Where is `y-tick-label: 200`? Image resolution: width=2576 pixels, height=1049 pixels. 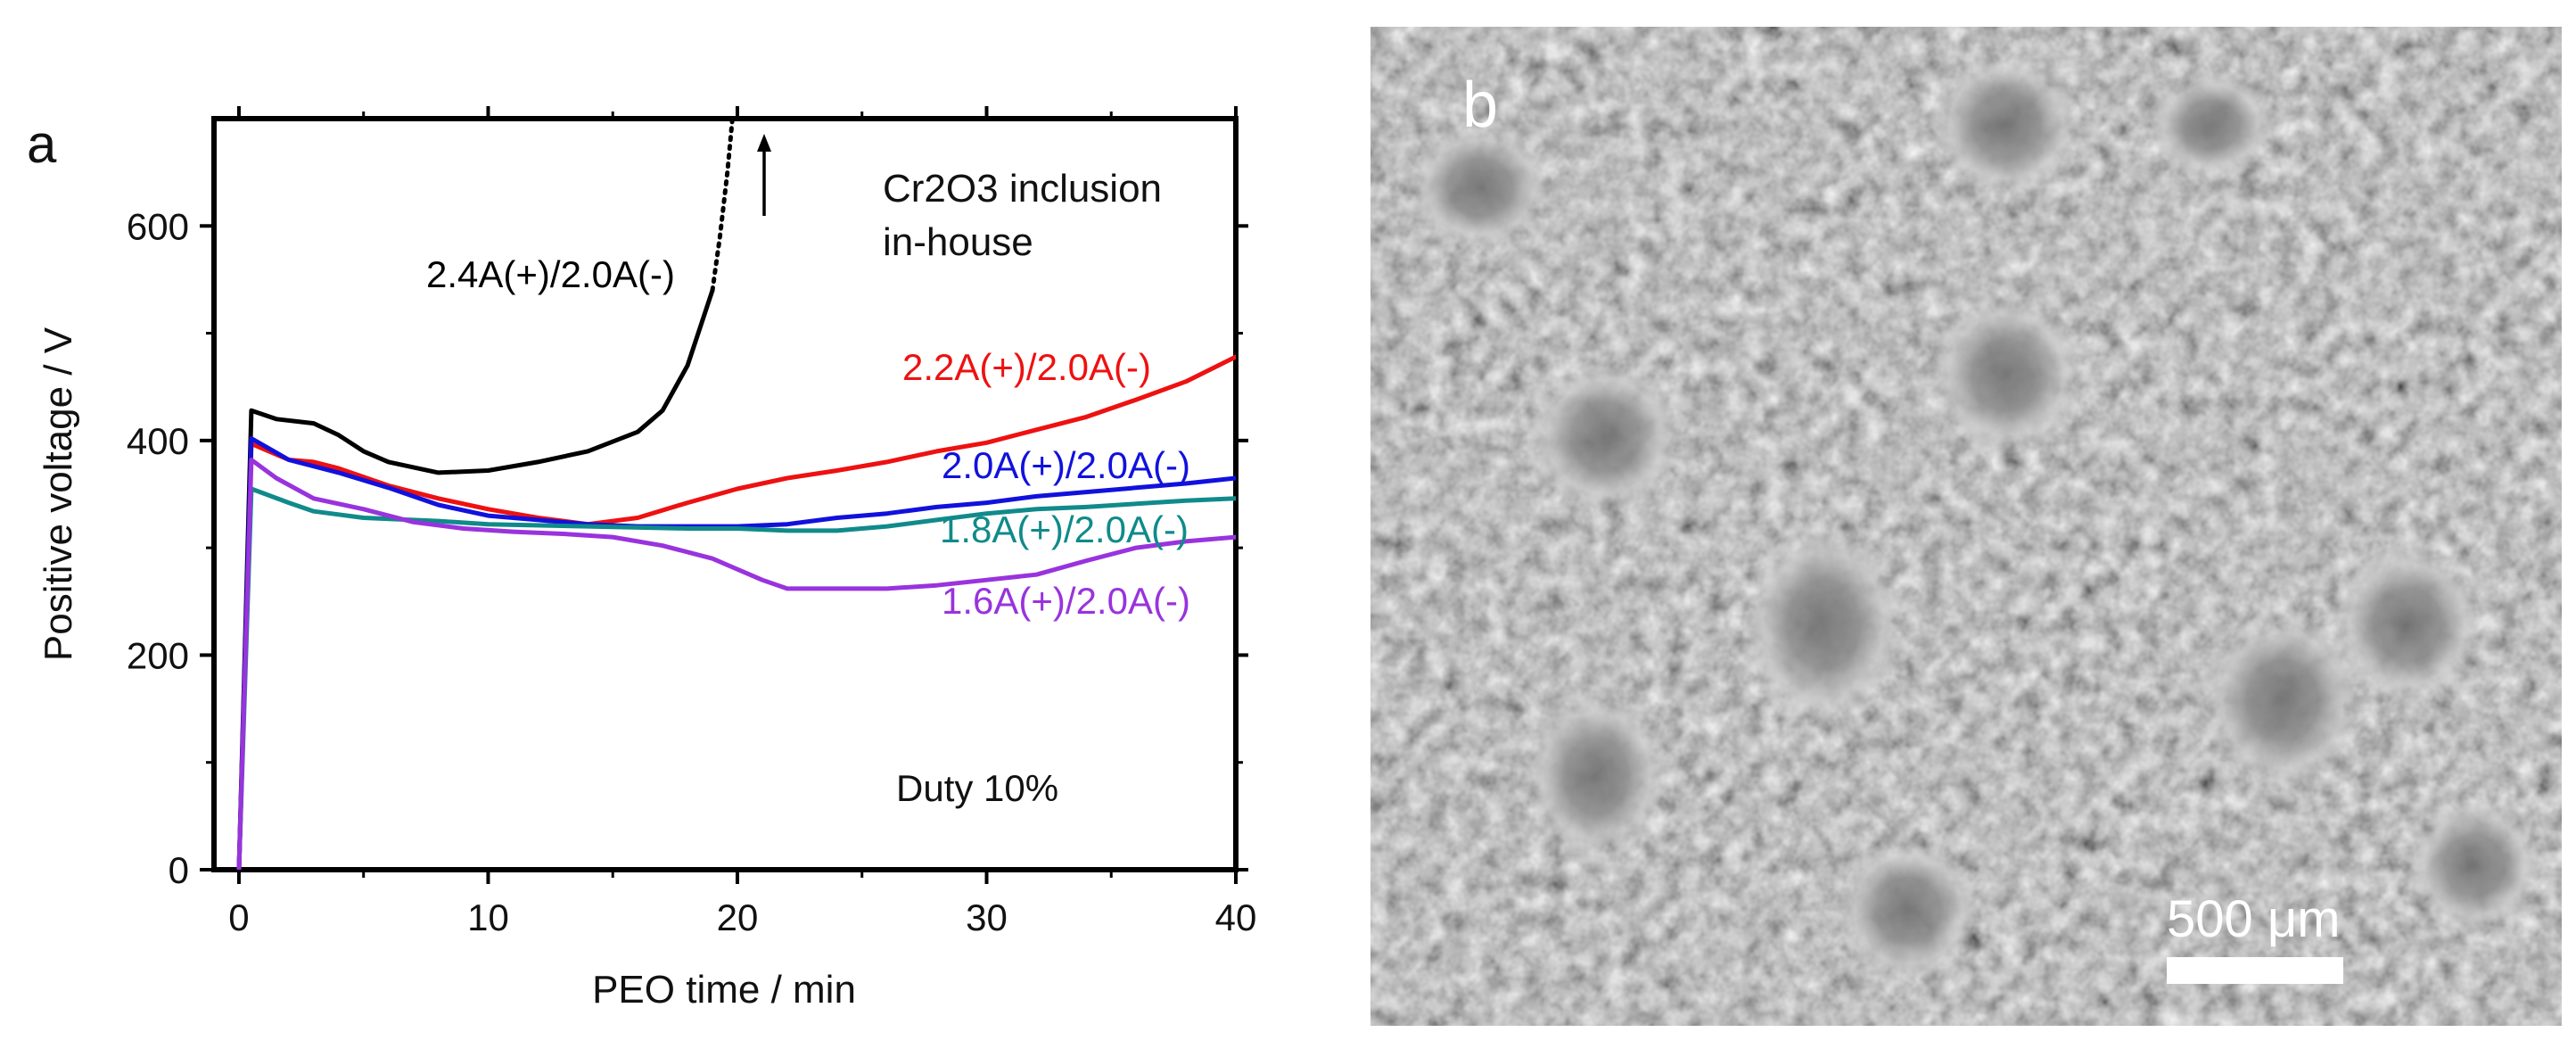 y-tick-label: 200 is located at coordinates (158, 655).